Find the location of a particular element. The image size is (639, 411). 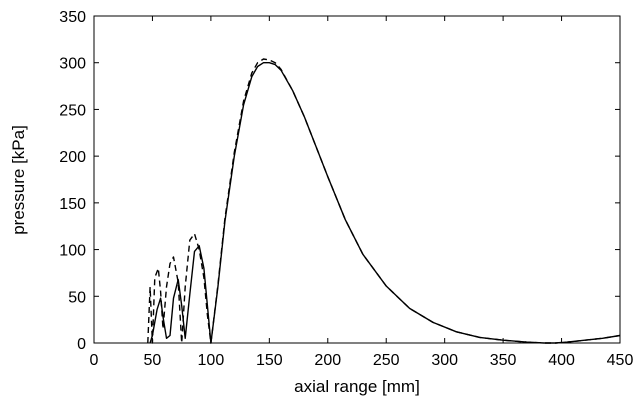

x-tick-label: 350 is located at coordinates (503, 360).